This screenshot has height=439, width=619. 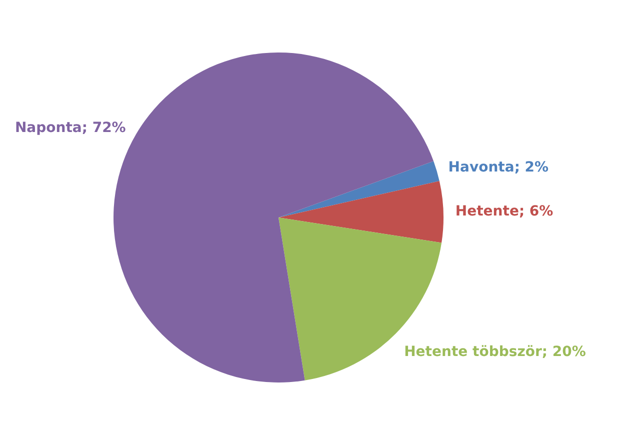 What do you see at coordinates (495, 352) in the screenshot?
I see `slice-label: Hetente többször; 20%` at bounding box center [495, 352].